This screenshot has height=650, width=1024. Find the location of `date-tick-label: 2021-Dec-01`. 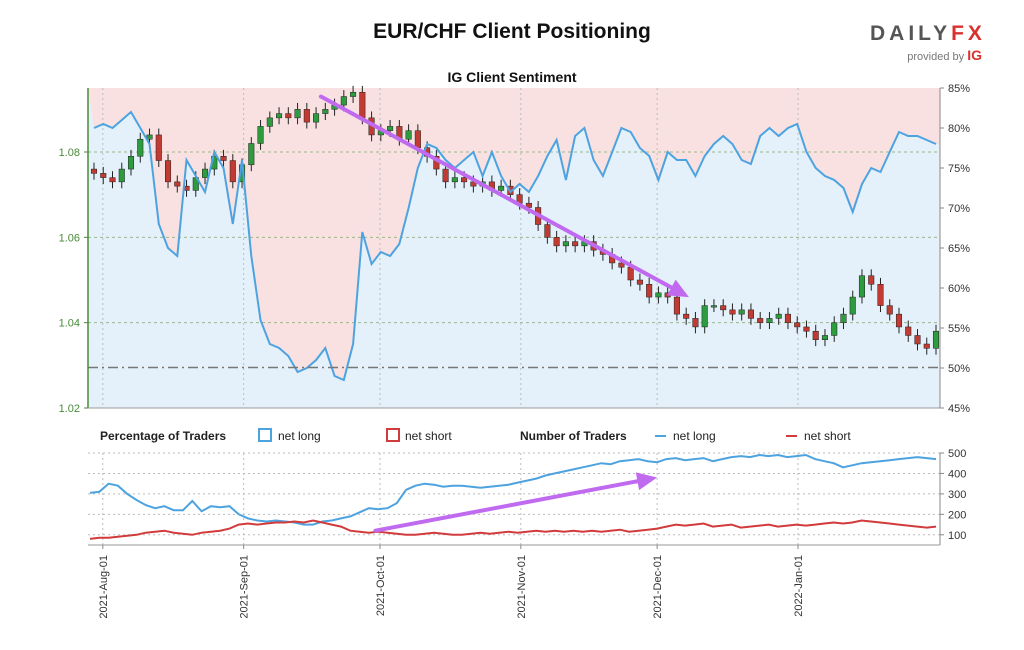

date-tick-label: 2021-Dec-01 is located at coordinates (658, 587).